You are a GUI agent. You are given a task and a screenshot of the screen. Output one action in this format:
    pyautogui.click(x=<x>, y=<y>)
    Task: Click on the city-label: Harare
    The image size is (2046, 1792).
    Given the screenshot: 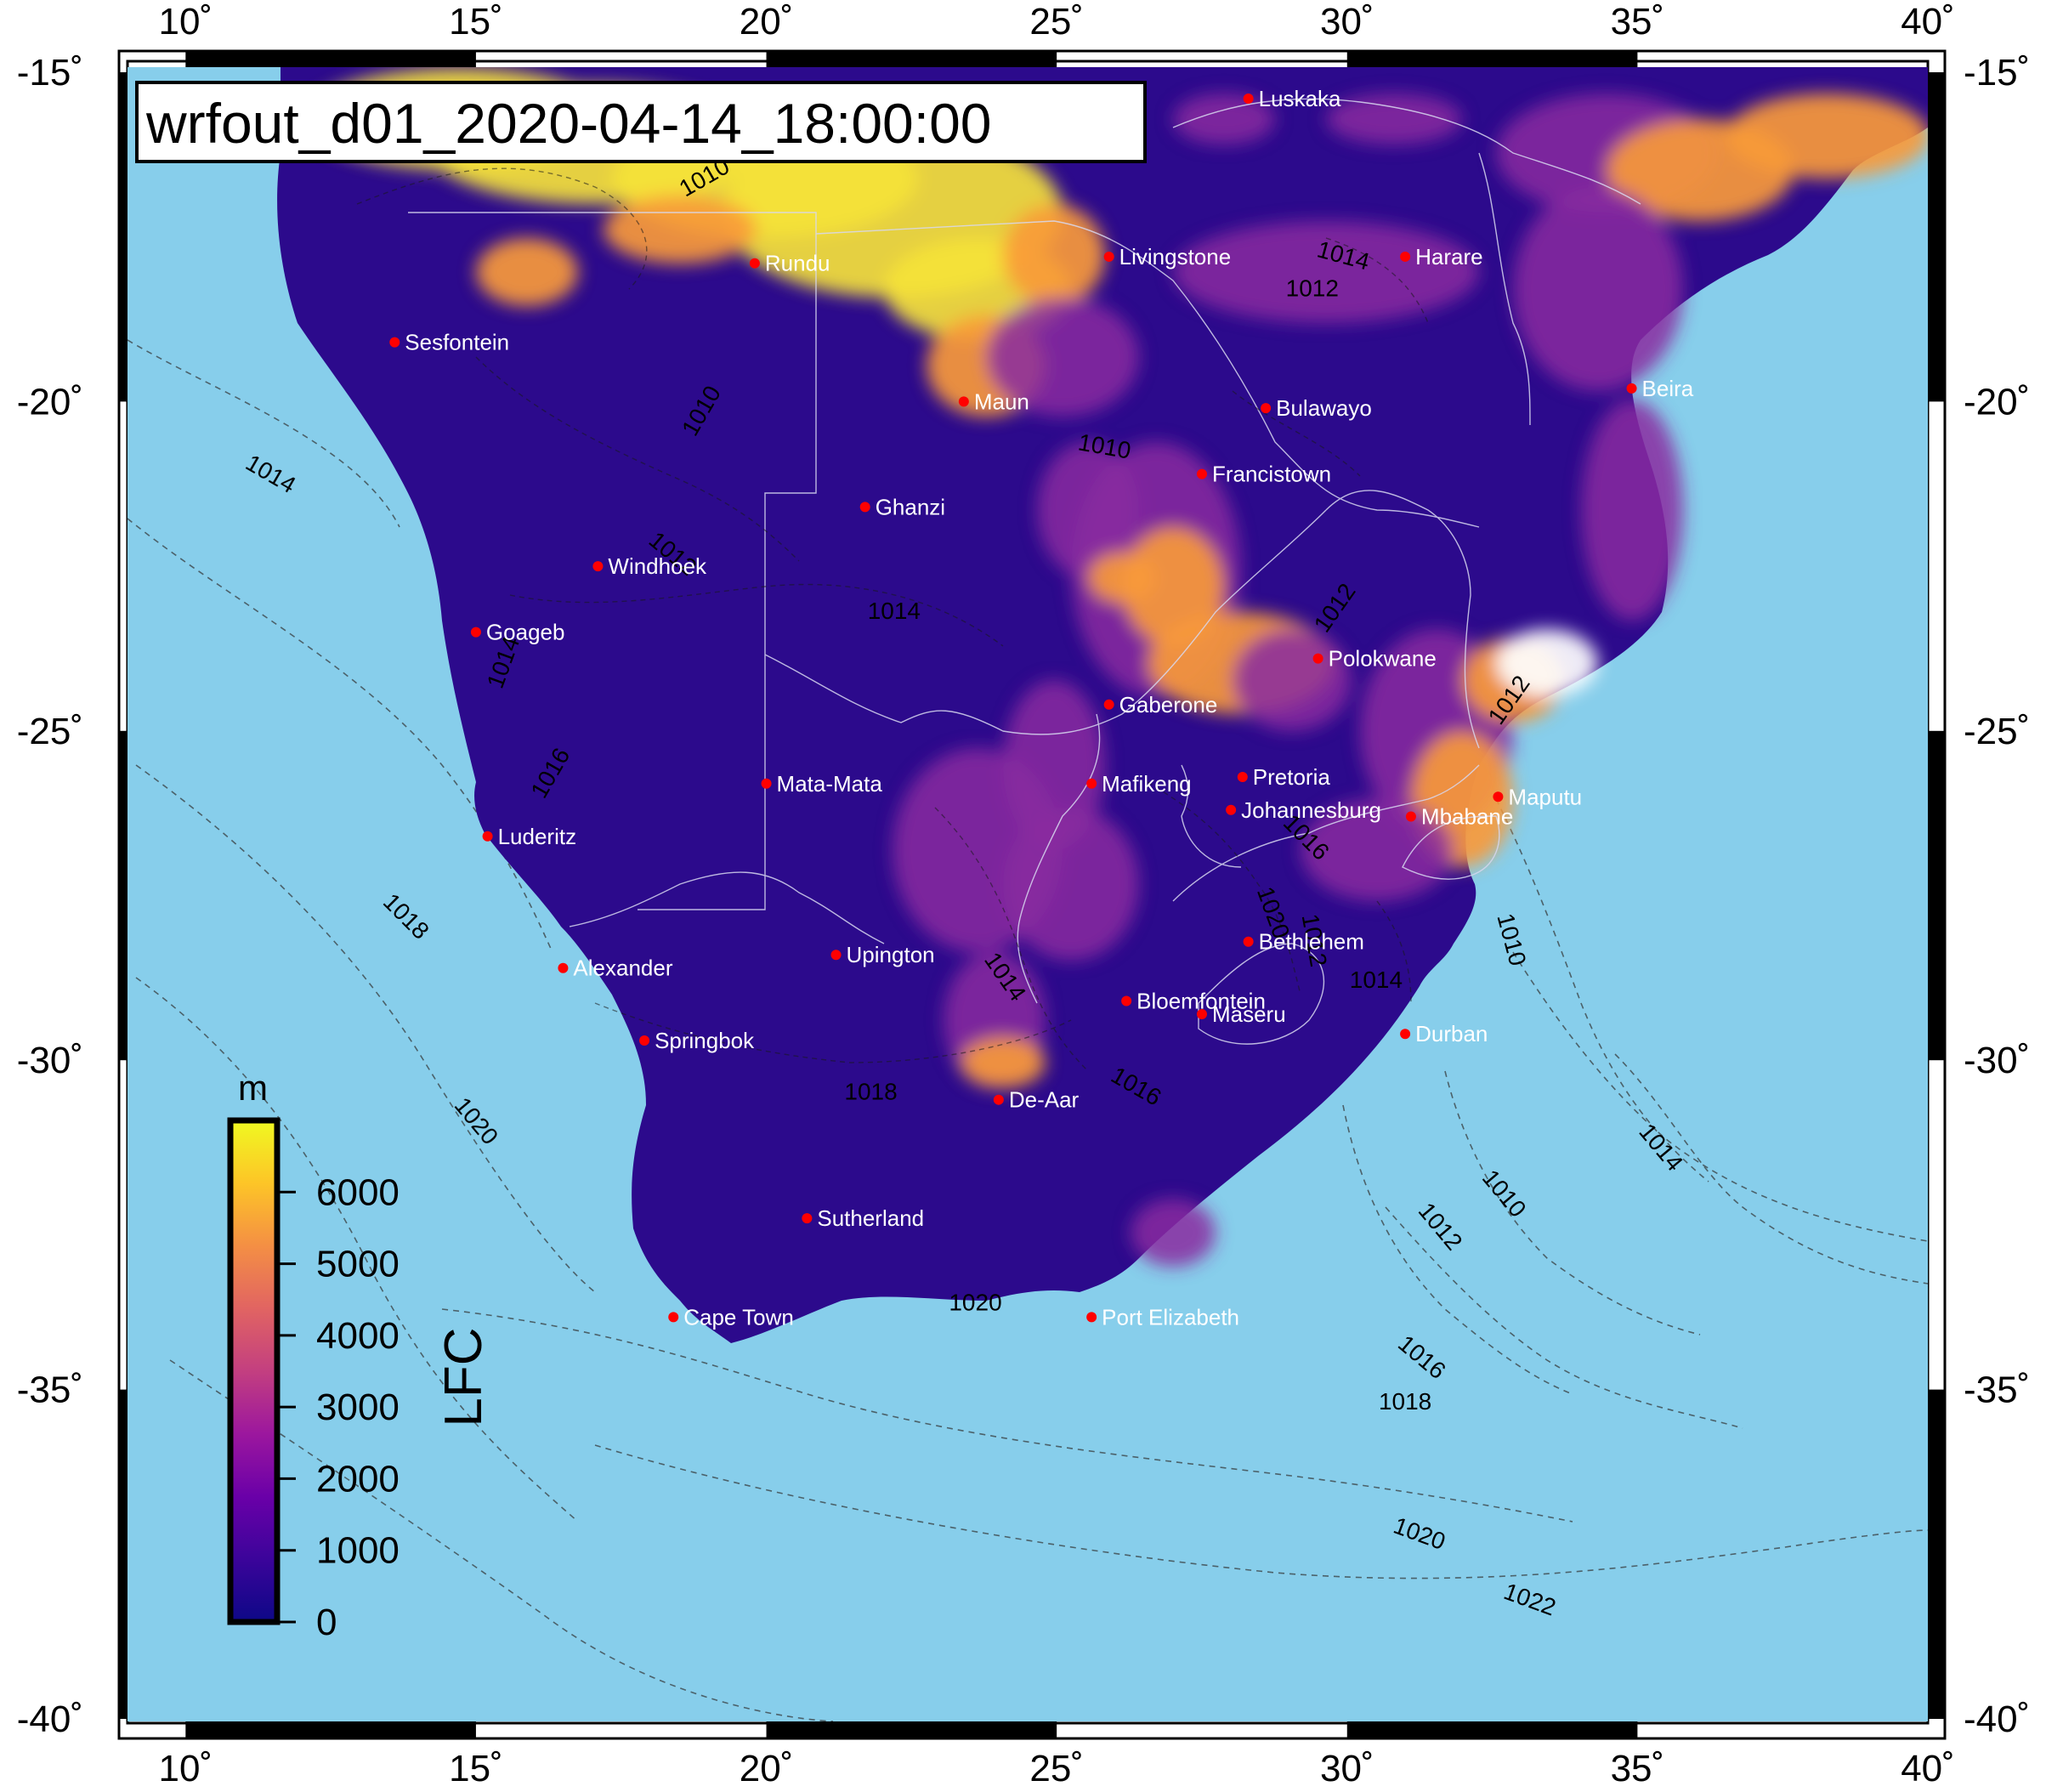 What is the action you would take?
    pyautogui.click(x=1449, y=257)
    